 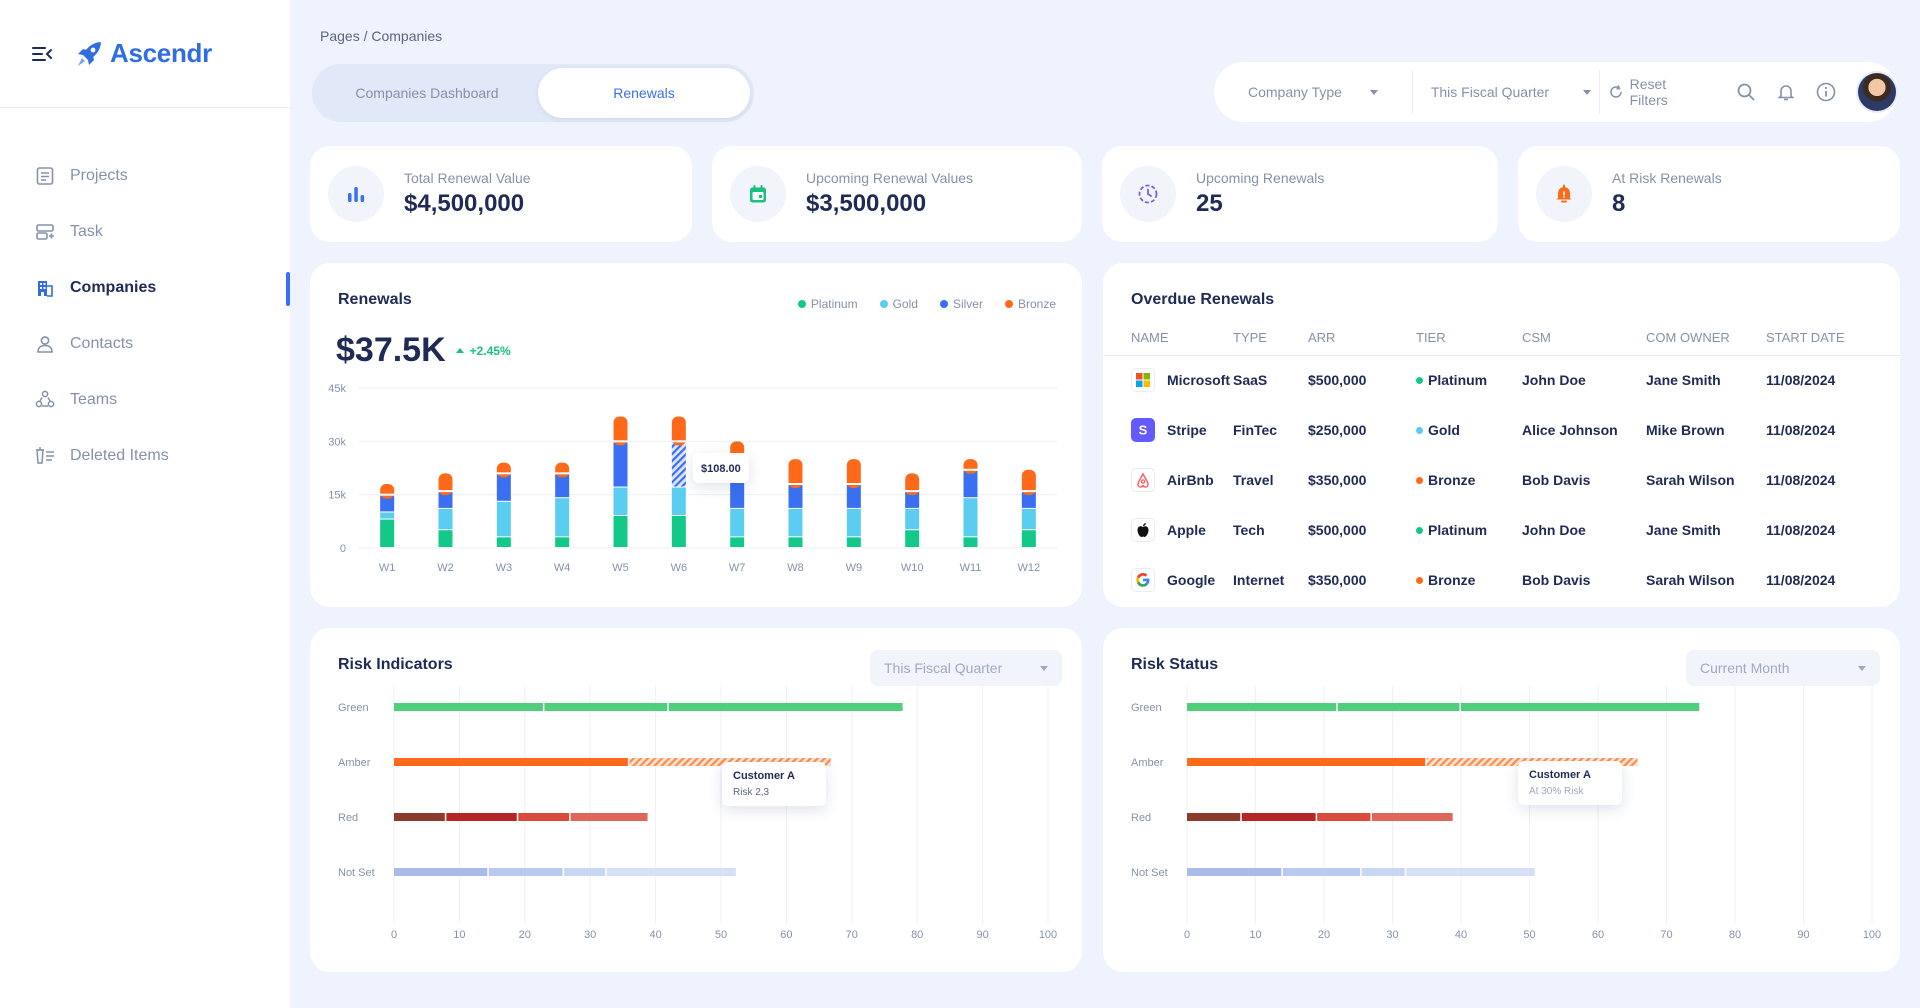 What do you see at coordinates (1143, 380) in the screenshot?
I see `microsoft-logo-icon` at bounding box center [1143, 380].